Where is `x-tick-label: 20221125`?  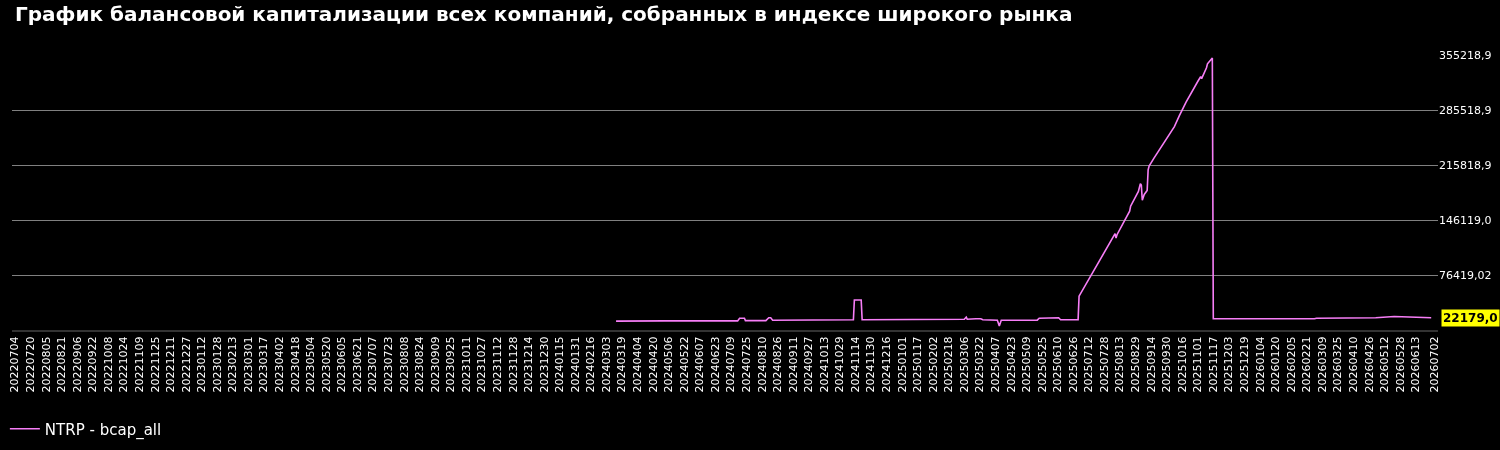
x-tick-label: 20221125 is located at coordinates (155, 364).